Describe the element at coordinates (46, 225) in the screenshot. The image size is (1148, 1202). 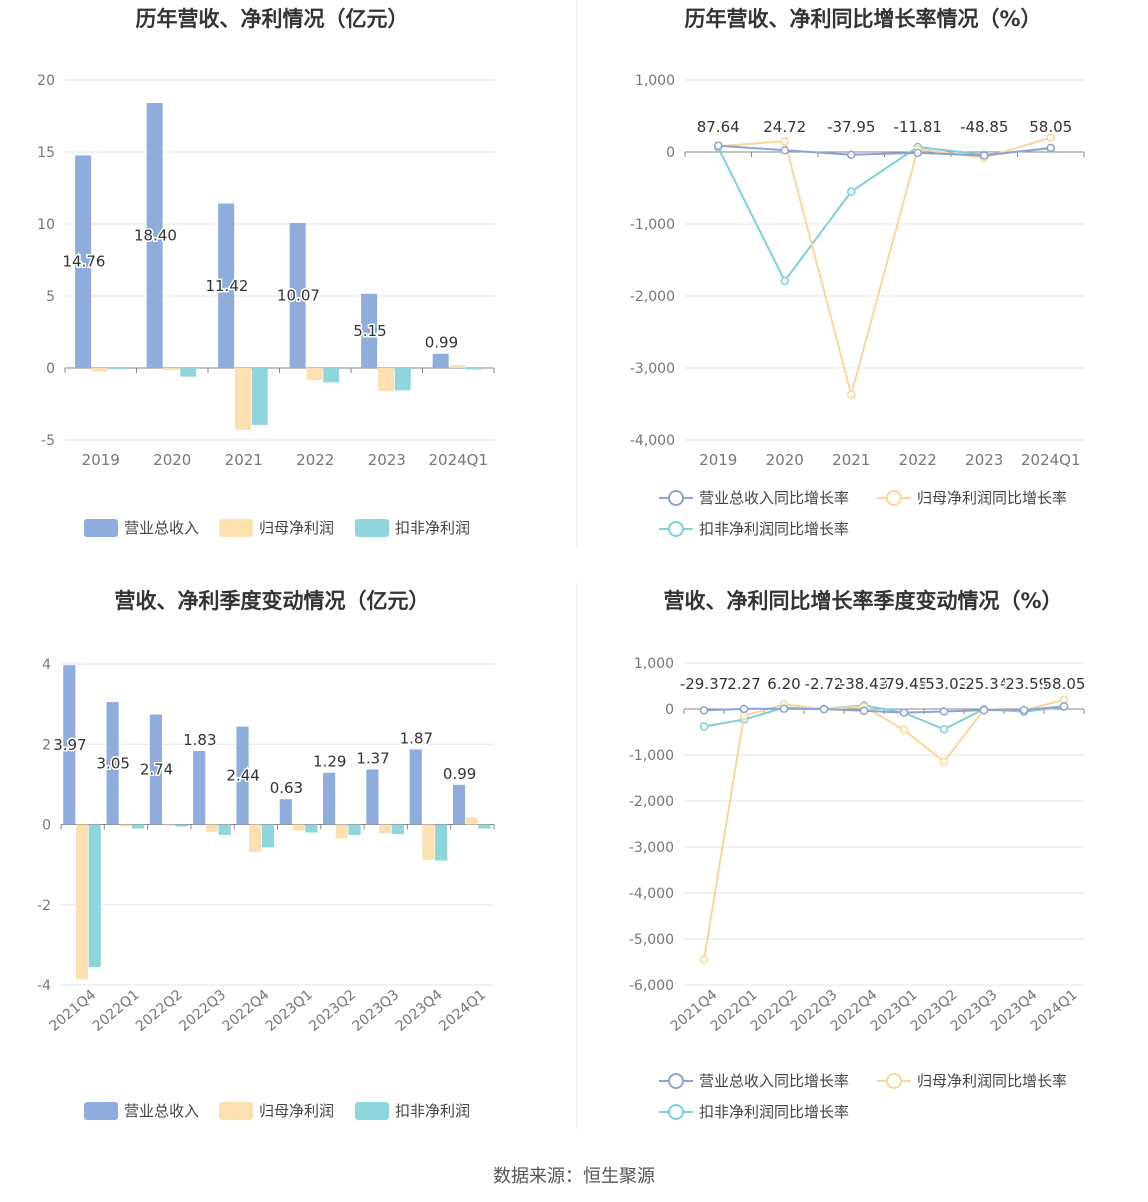
I see `y-tick-label: 10` at that location.